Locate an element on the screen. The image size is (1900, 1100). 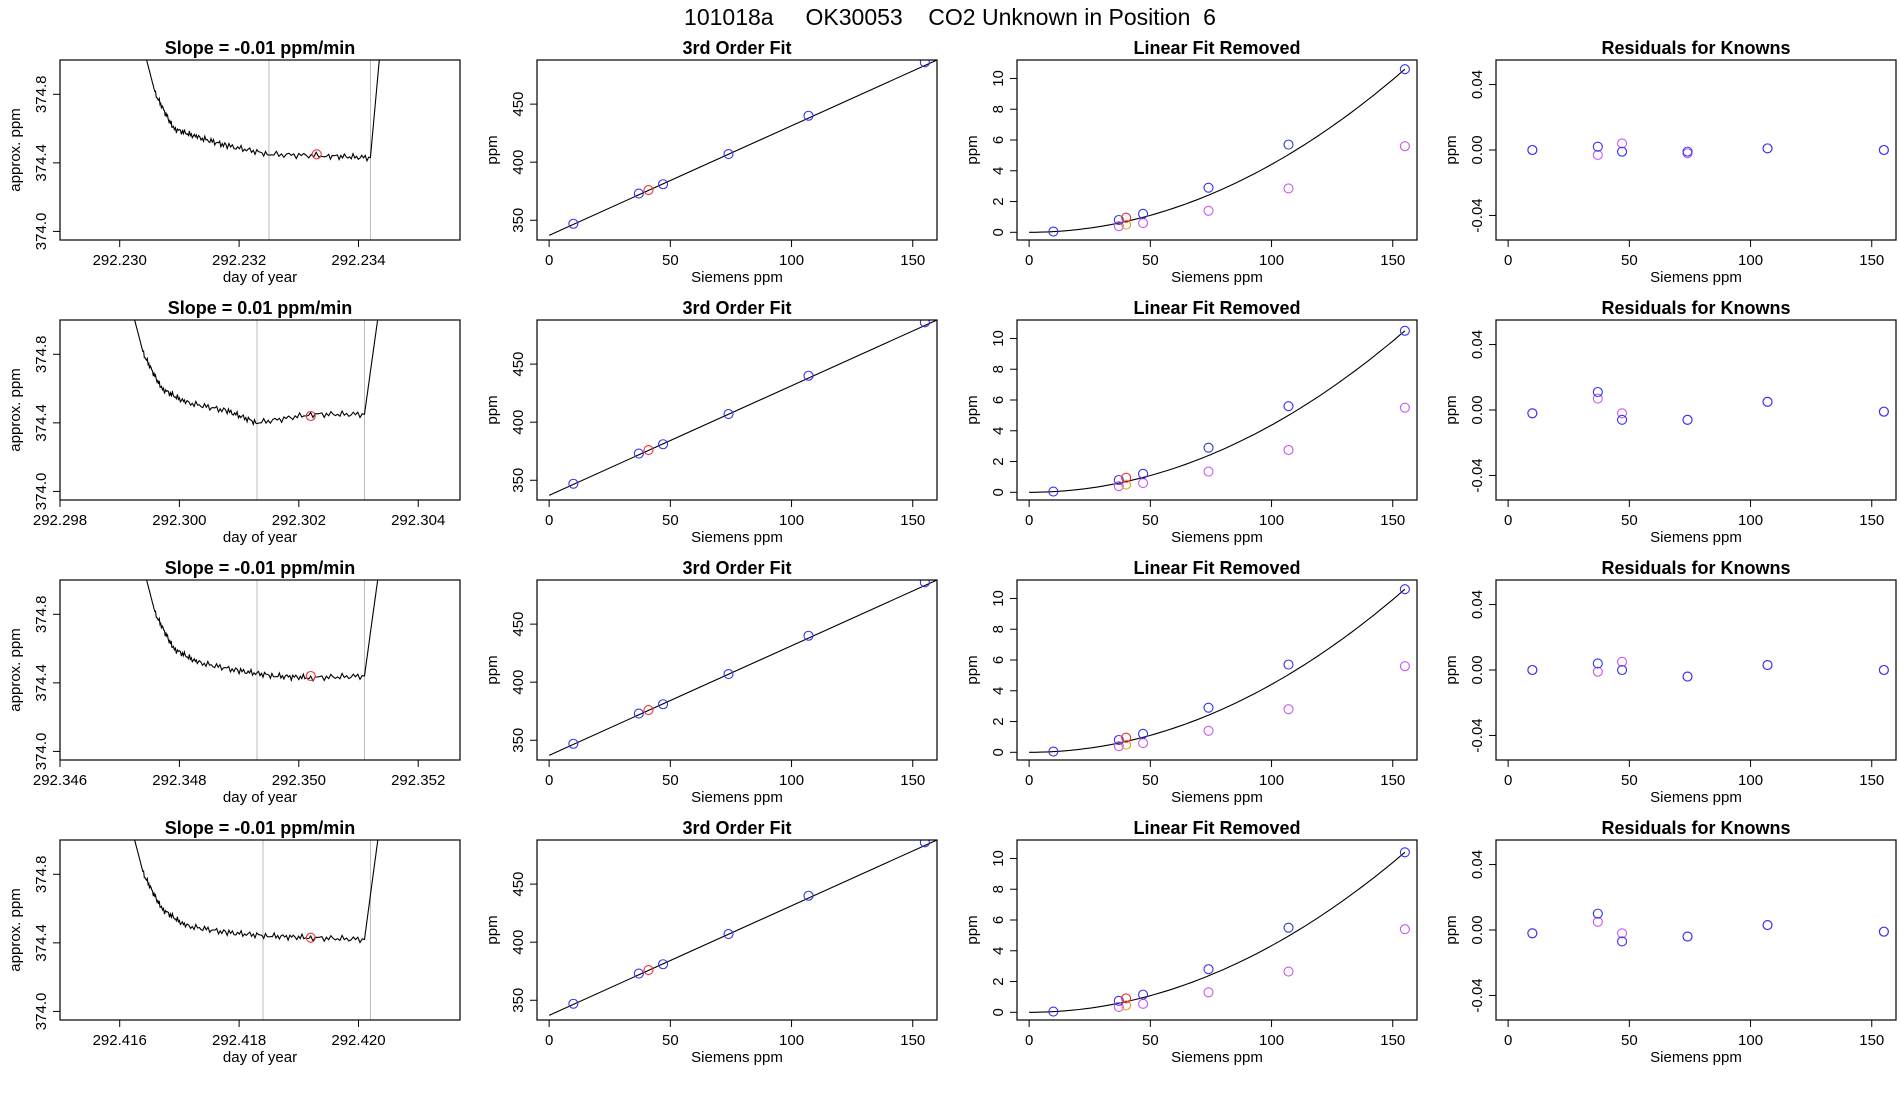
unknown-point-r1c3 is located at coordinates (1126, 217).